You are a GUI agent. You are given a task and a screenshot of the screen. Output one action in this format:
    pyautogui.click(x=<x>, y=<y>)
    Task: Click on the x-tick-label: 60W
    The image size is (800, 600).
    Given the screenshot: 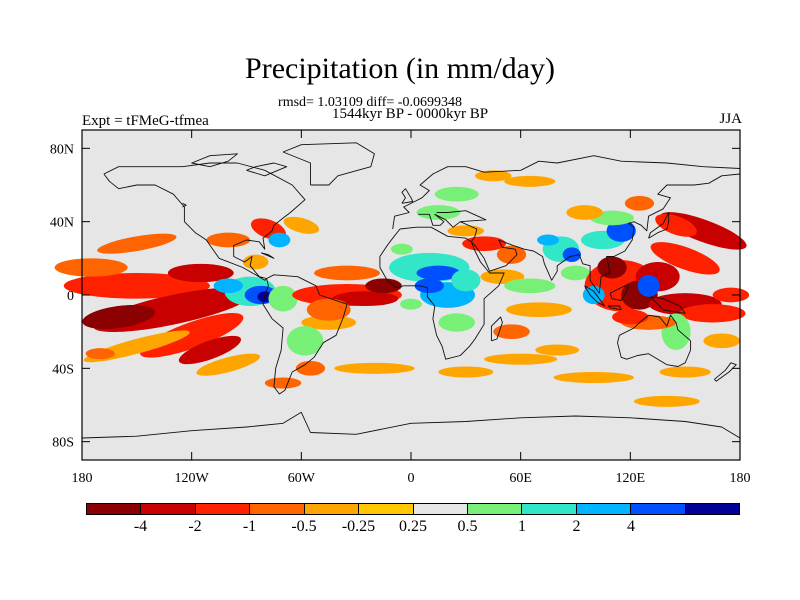 What is the action you would take?
    pyautogui.click(x=302, y=478)
    